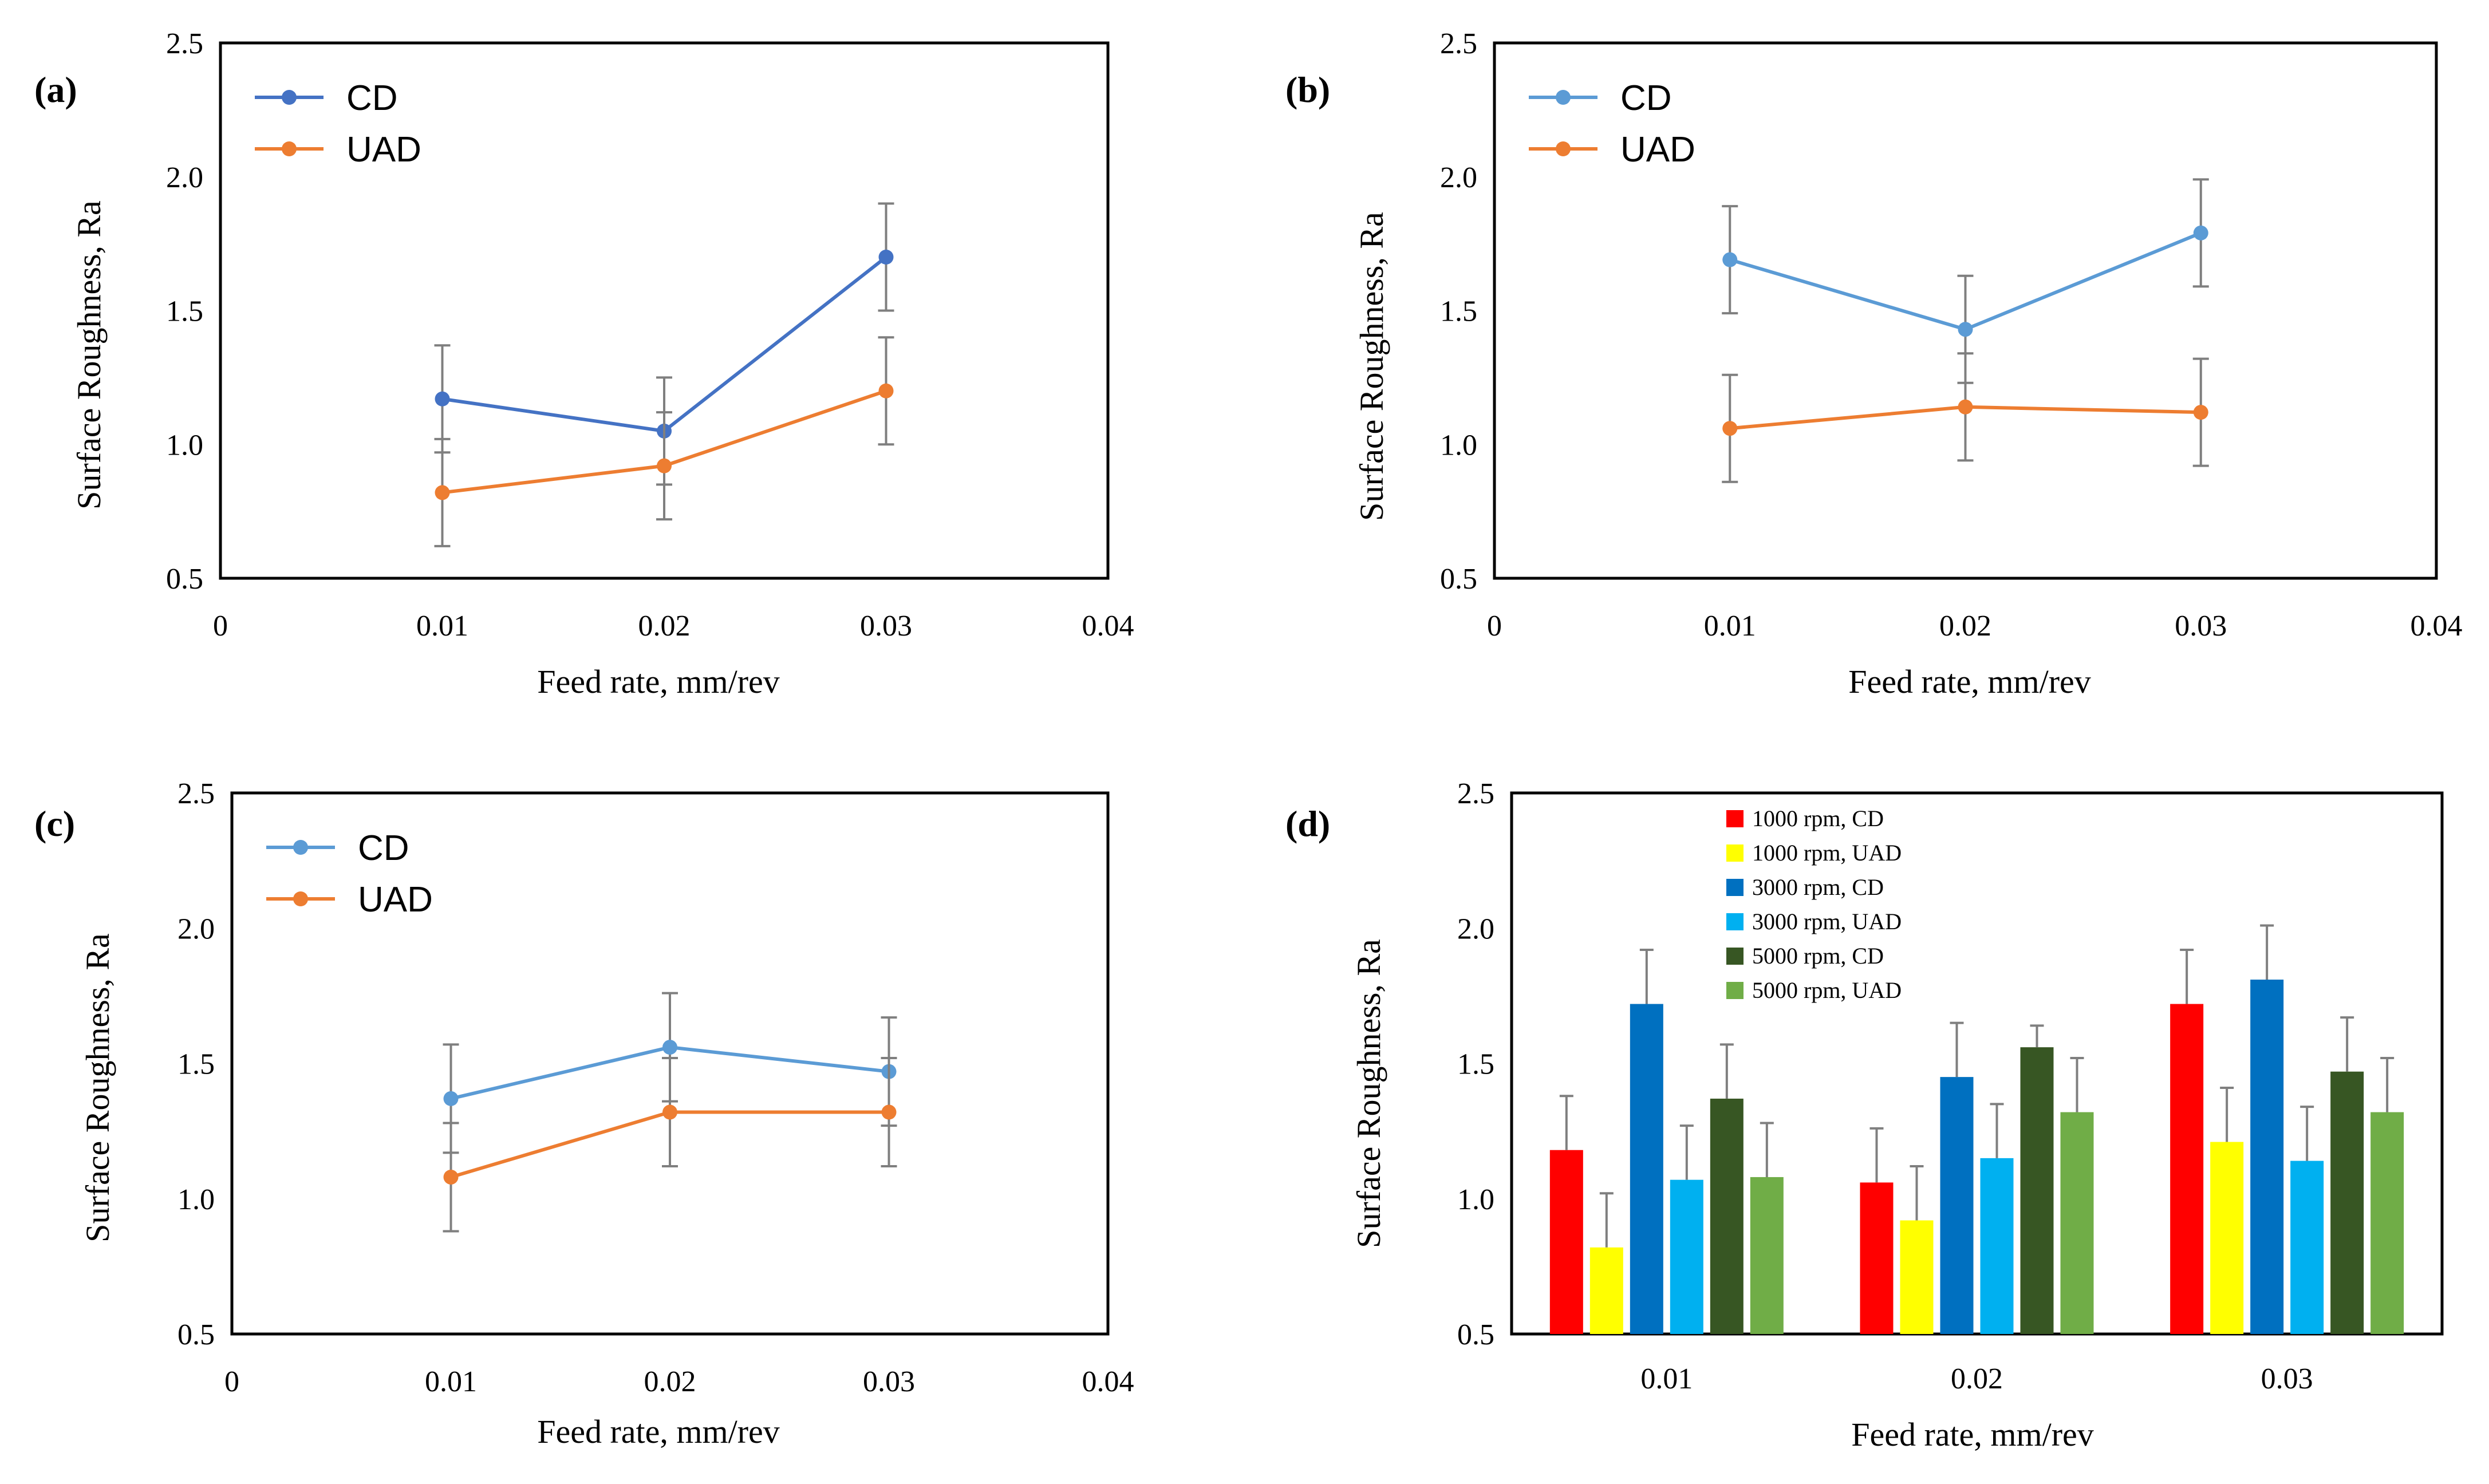  Describe the element at coordinates (1308, 89) in the screenshot. I see `panel-label: (b)` at that location.